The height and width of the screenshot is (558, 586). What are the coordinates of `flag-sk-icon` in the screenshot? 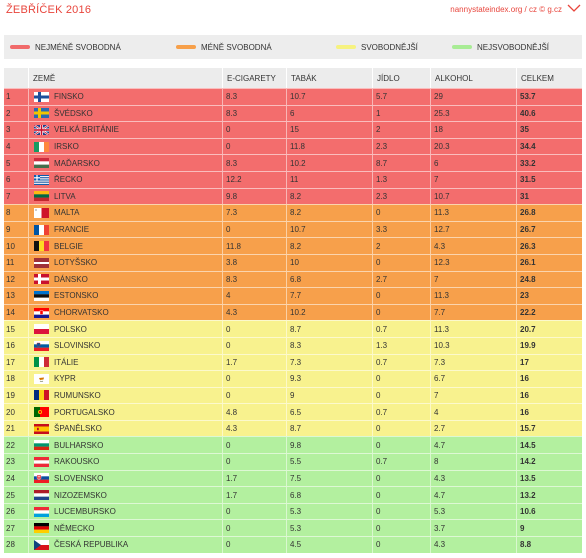 It's located at (41, 478).